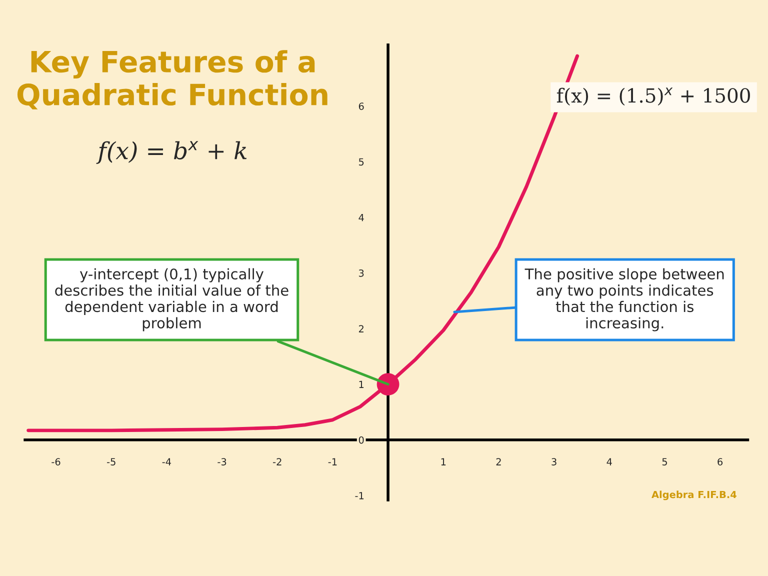 The image size is (768, 576). Describe the element at coordinates (609, 462) in the screenshot. I see `x-tick-label: 4` at that location.